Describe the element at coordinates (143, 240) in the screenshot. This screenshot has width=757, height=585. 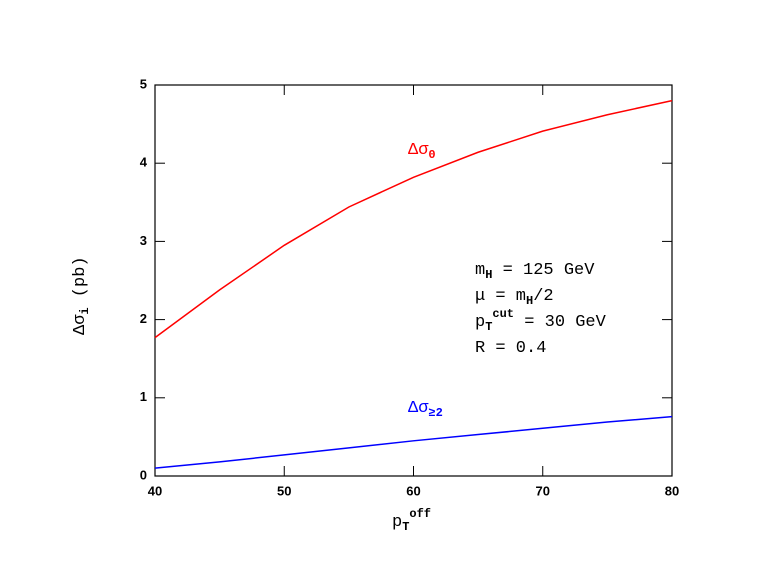
I see `y-tick-label: 3` at that location.